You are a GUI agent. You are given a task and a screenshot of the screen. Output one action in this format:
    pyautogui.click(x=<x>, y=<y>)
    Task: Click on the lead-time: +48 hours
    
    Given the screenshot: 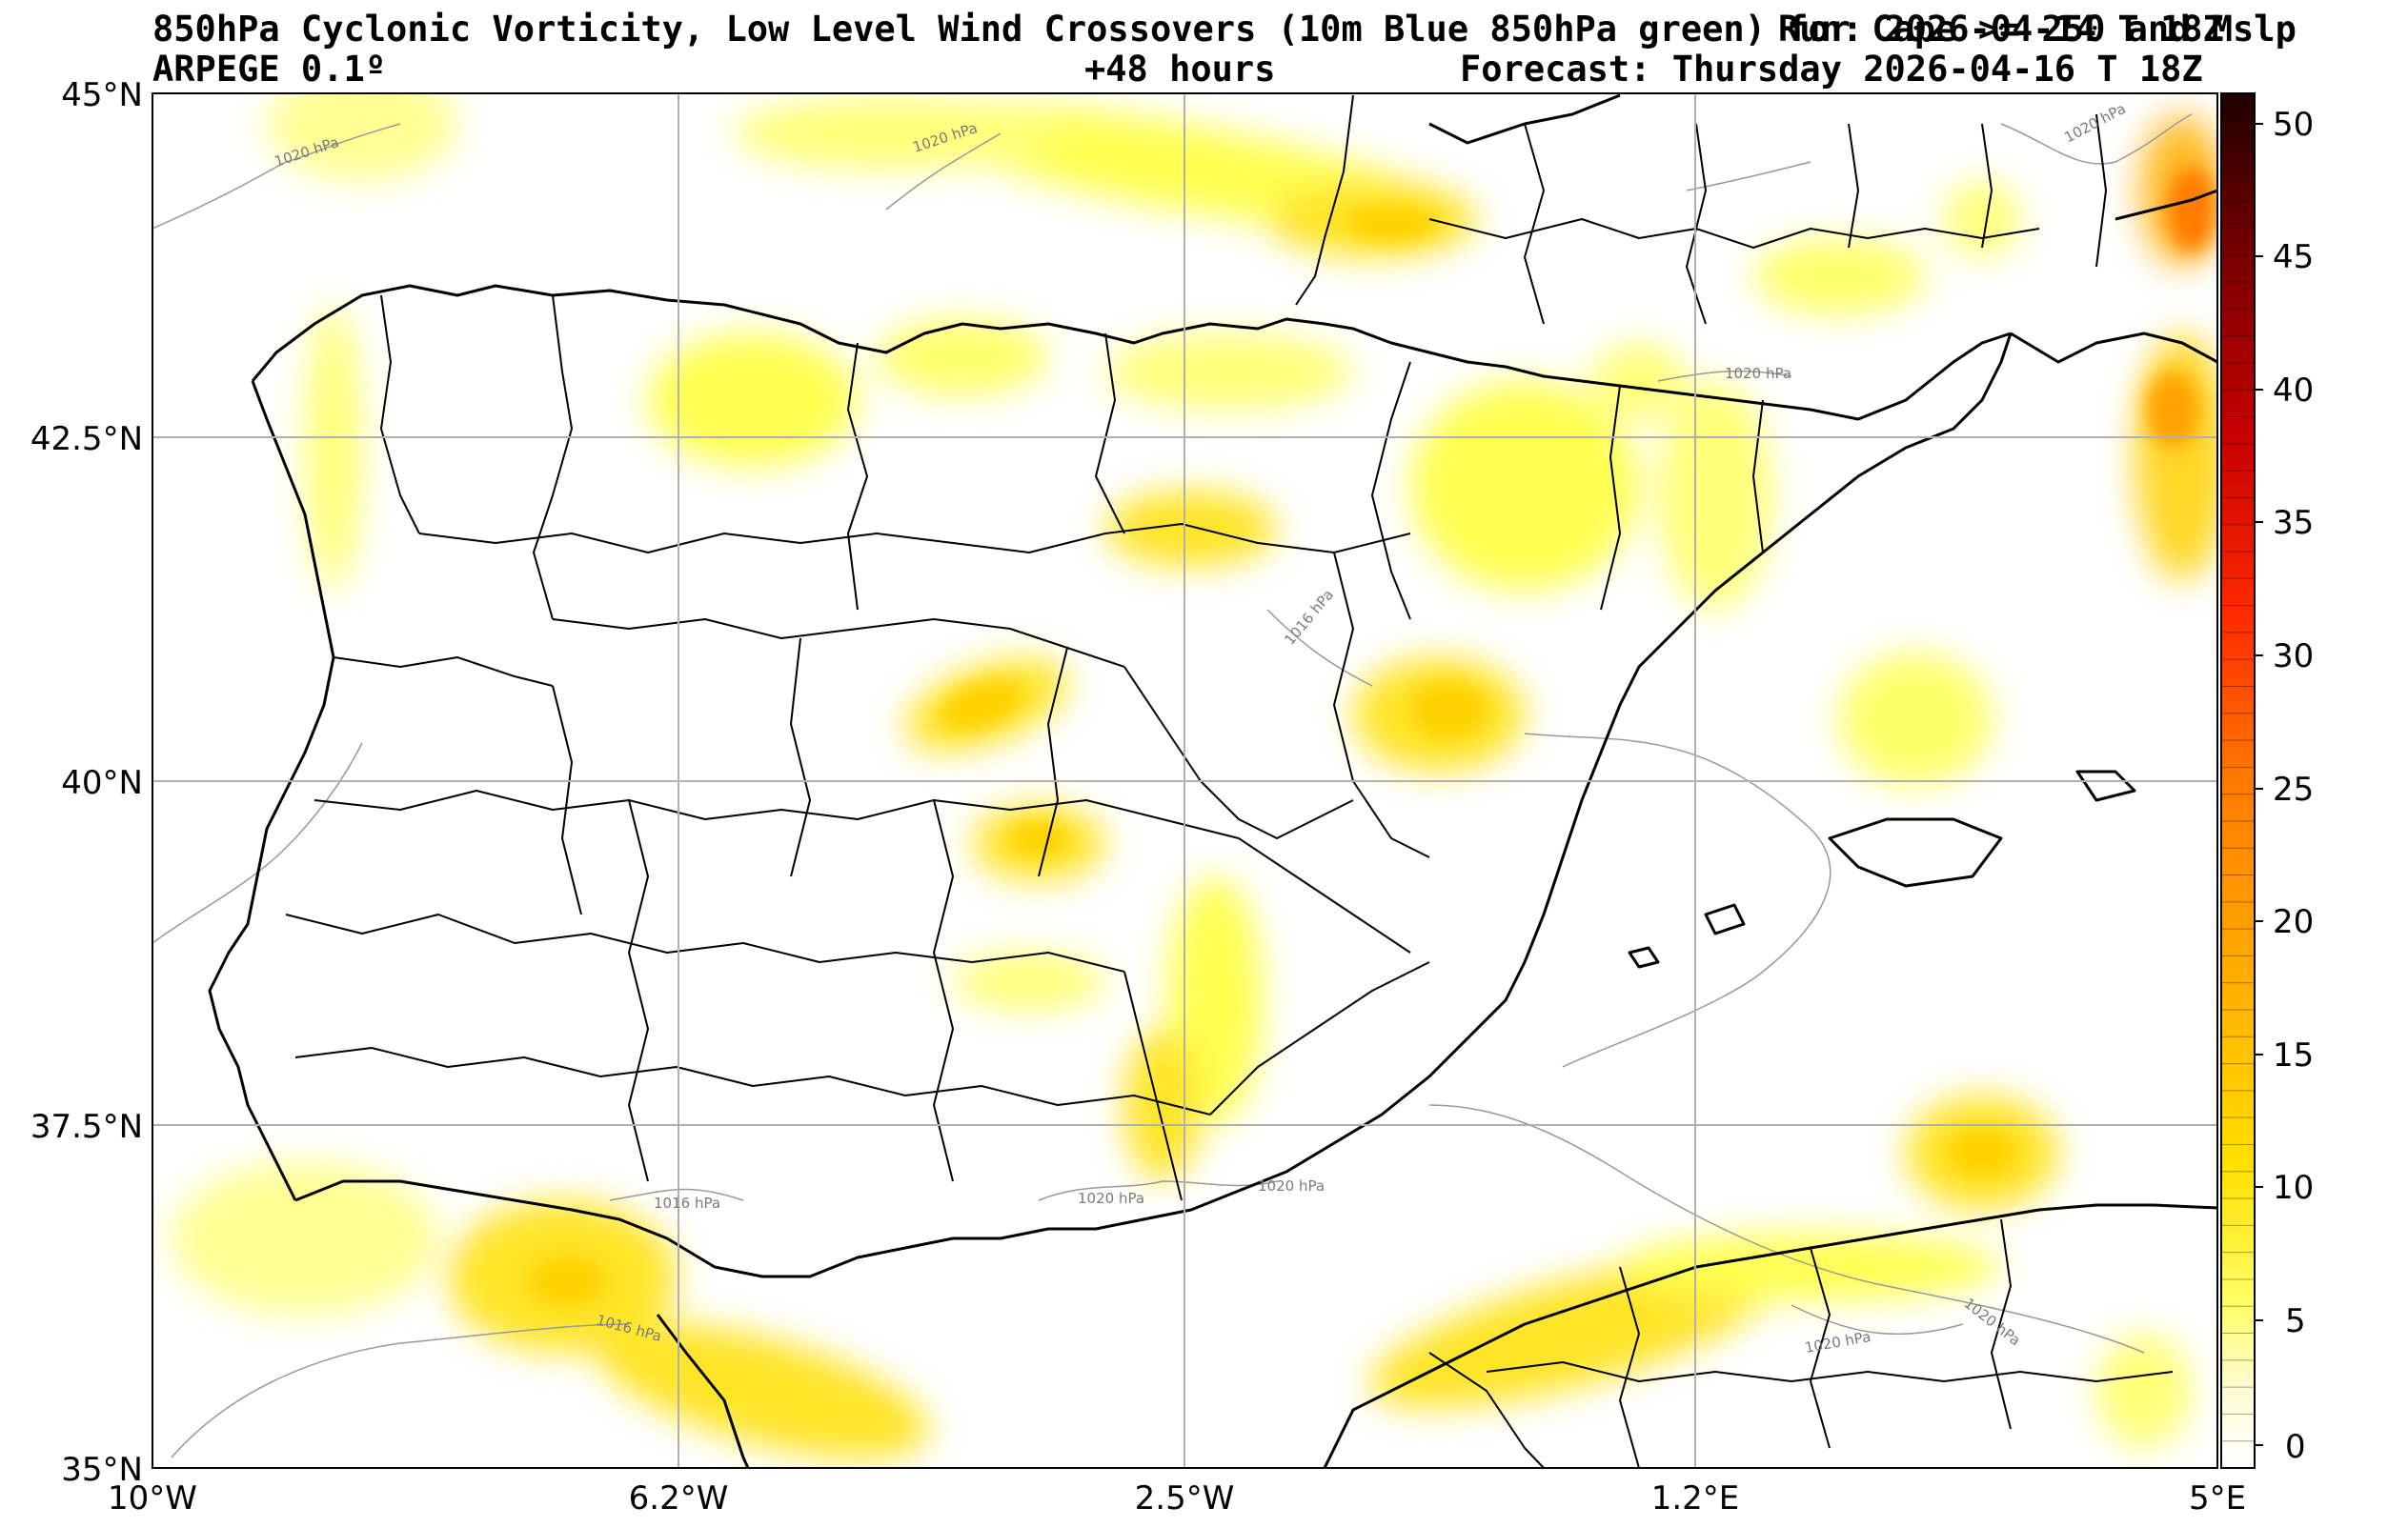 What is the action you would take?
    pyautogui.click(x=1180, y=70)
    